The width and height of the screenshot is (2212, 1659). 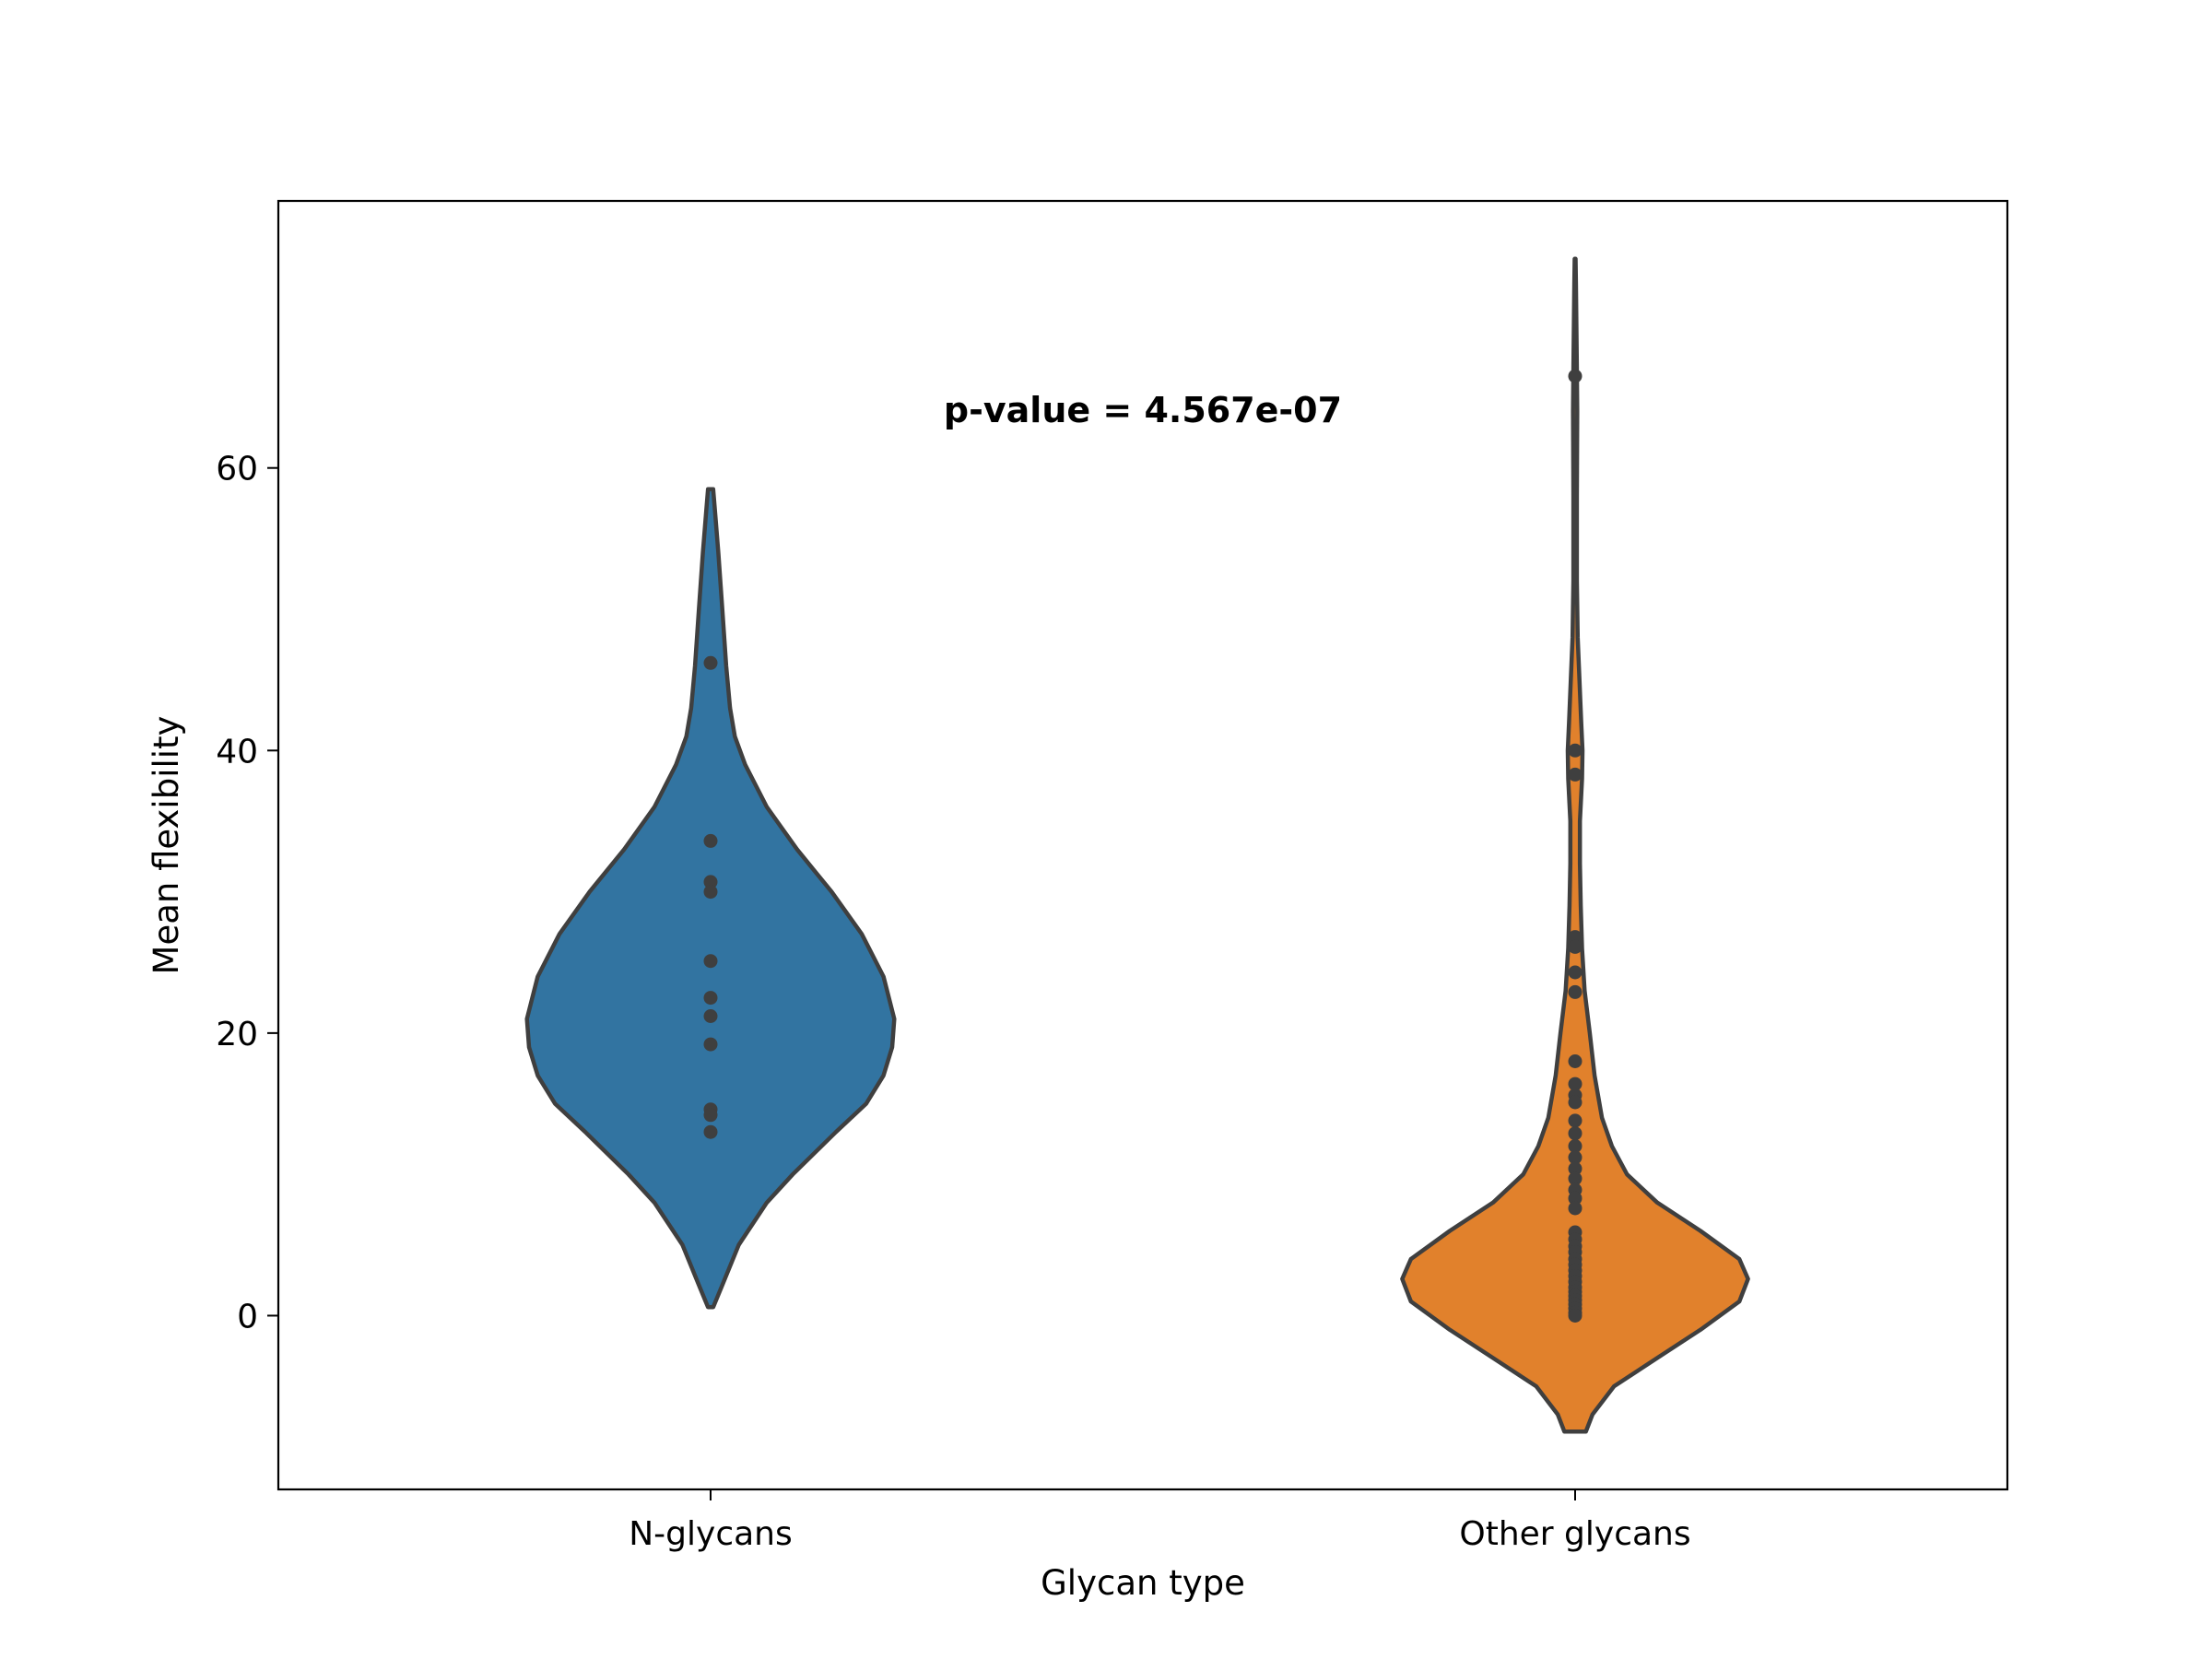 I want to click on x-tick-label: N-glycans, so click(x=711, y=1534).